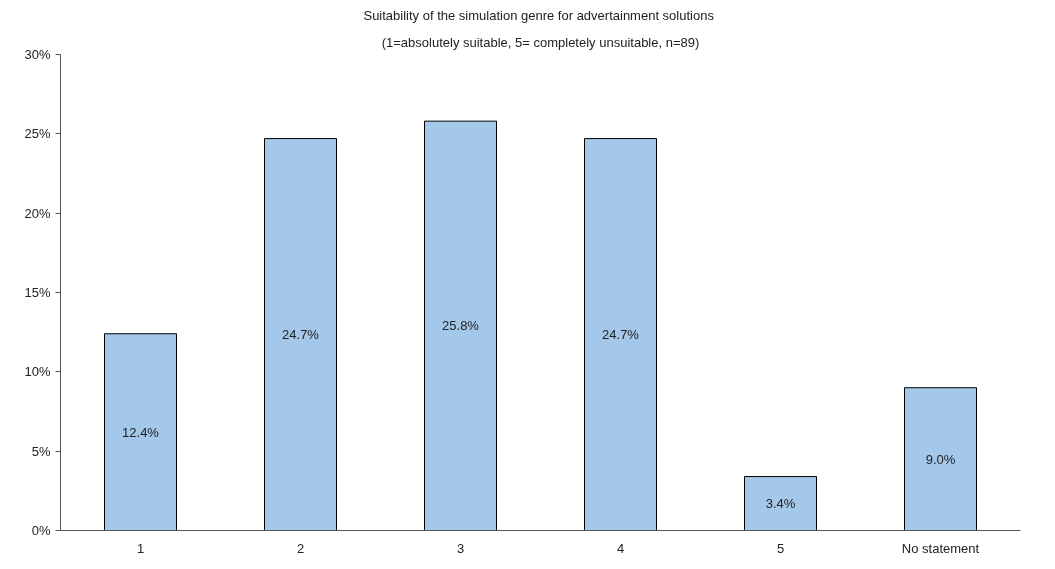 The width and height of the screenshot is (1055, 569). What do you see at coordinates (37, 54) in the screenshot?
I see `y-tick-label: 30%` at bounding box center [37, 54].